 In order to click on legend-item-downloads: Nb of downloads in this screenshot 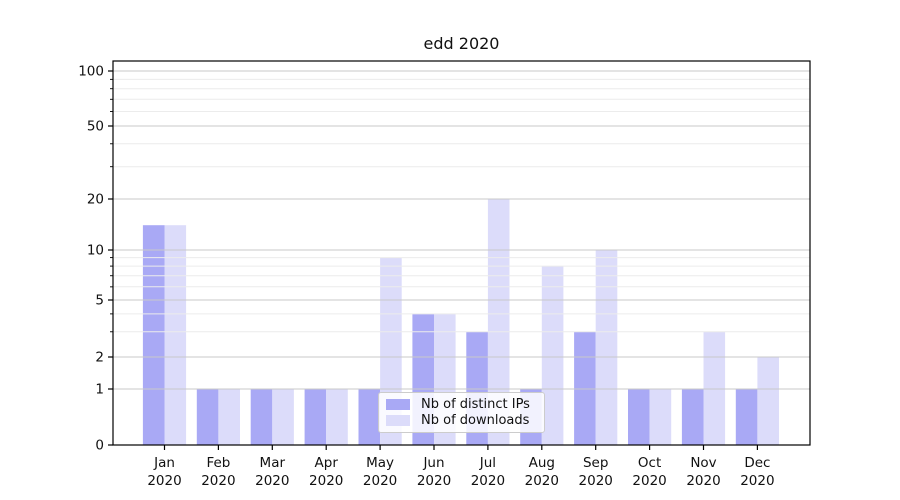, I will do `click(462, 420)`.